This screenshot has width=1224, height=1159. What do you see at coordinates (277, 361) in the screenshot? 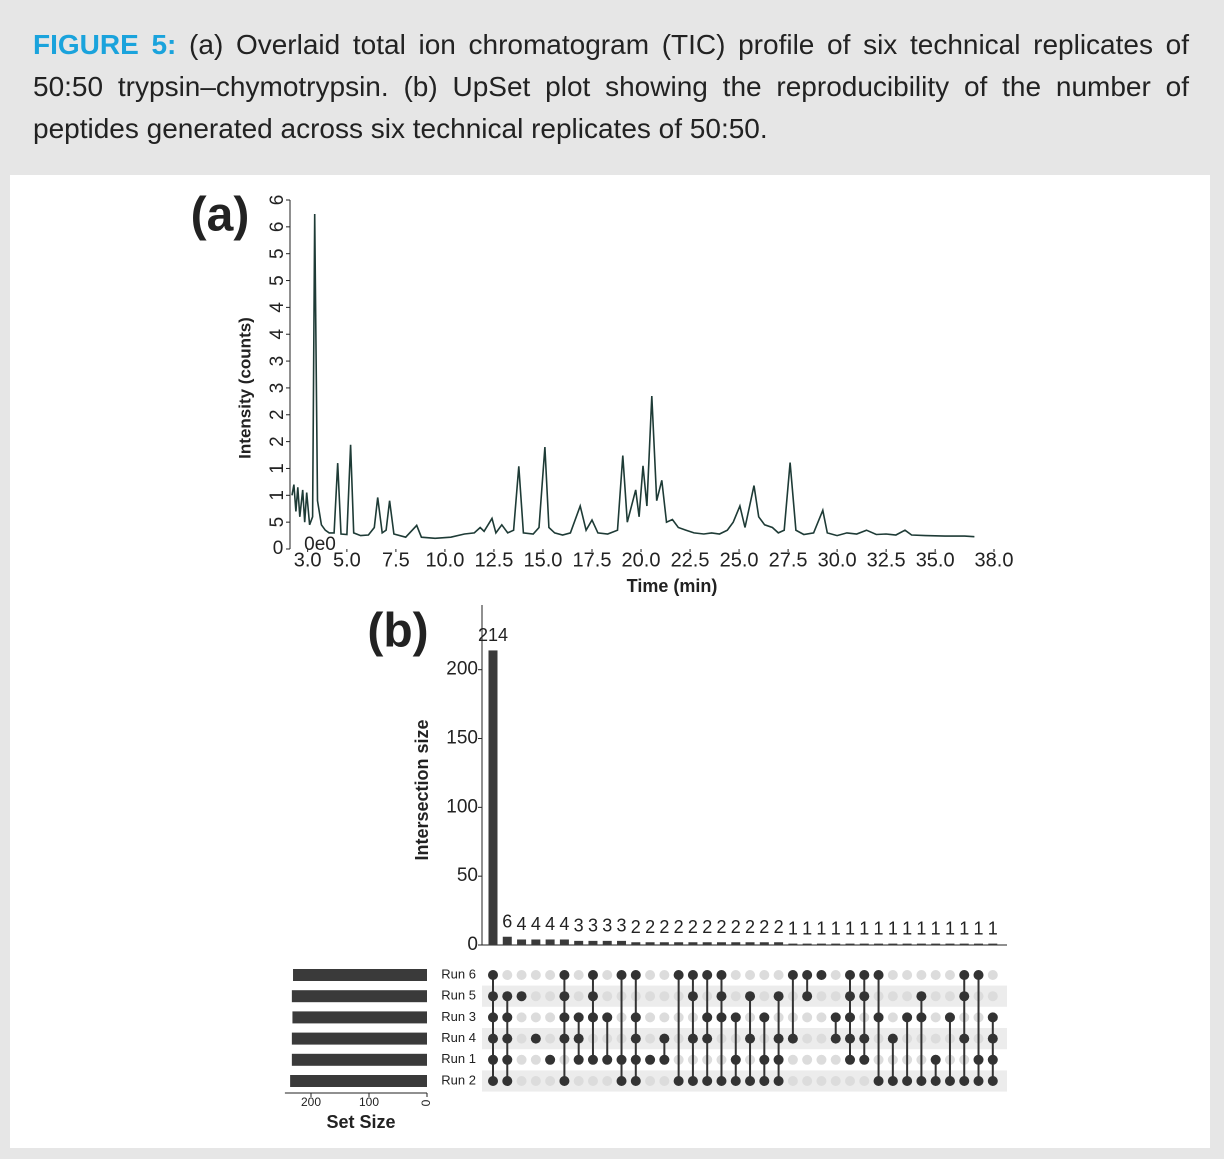
I see `y-tick-label: 3` at bounding box center [277, 361].